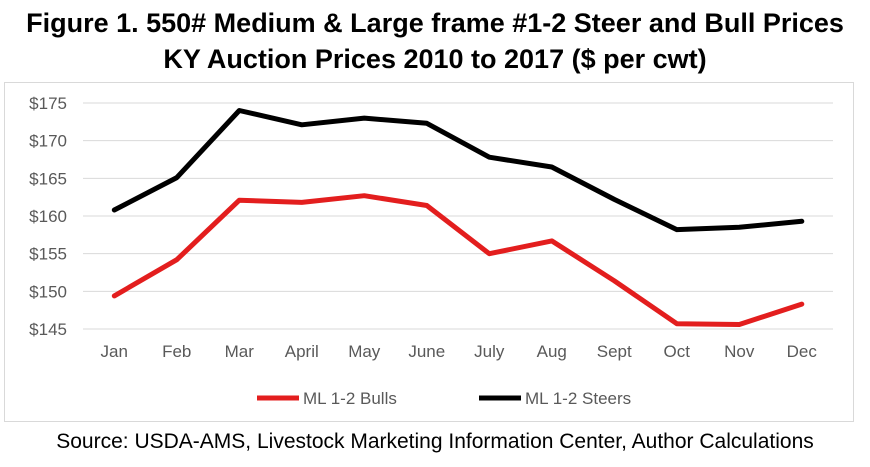 The image size is (870, 467). Describe the element at coordinates (114, 351) in the screenshot. I see `x-tick-label: Jan` at that location.